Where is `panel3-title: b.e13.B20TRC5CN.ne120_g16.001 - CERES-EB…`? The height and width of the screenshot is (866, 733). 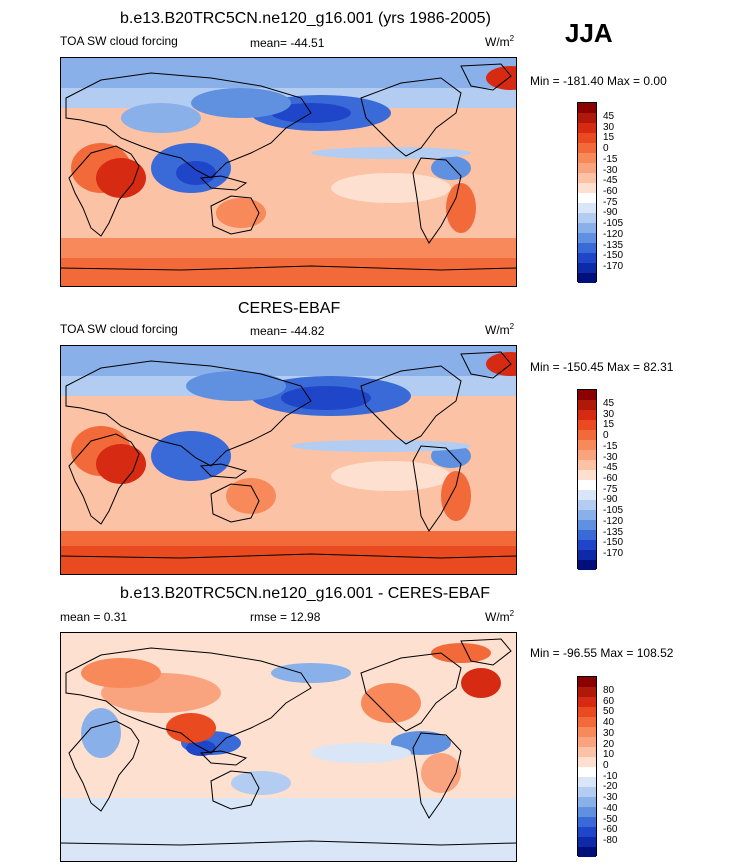 panel3-title: b.e13.B20TRC5CN.ne120_g16.001 - CERES-EB… is located at coordinates (305, 593).